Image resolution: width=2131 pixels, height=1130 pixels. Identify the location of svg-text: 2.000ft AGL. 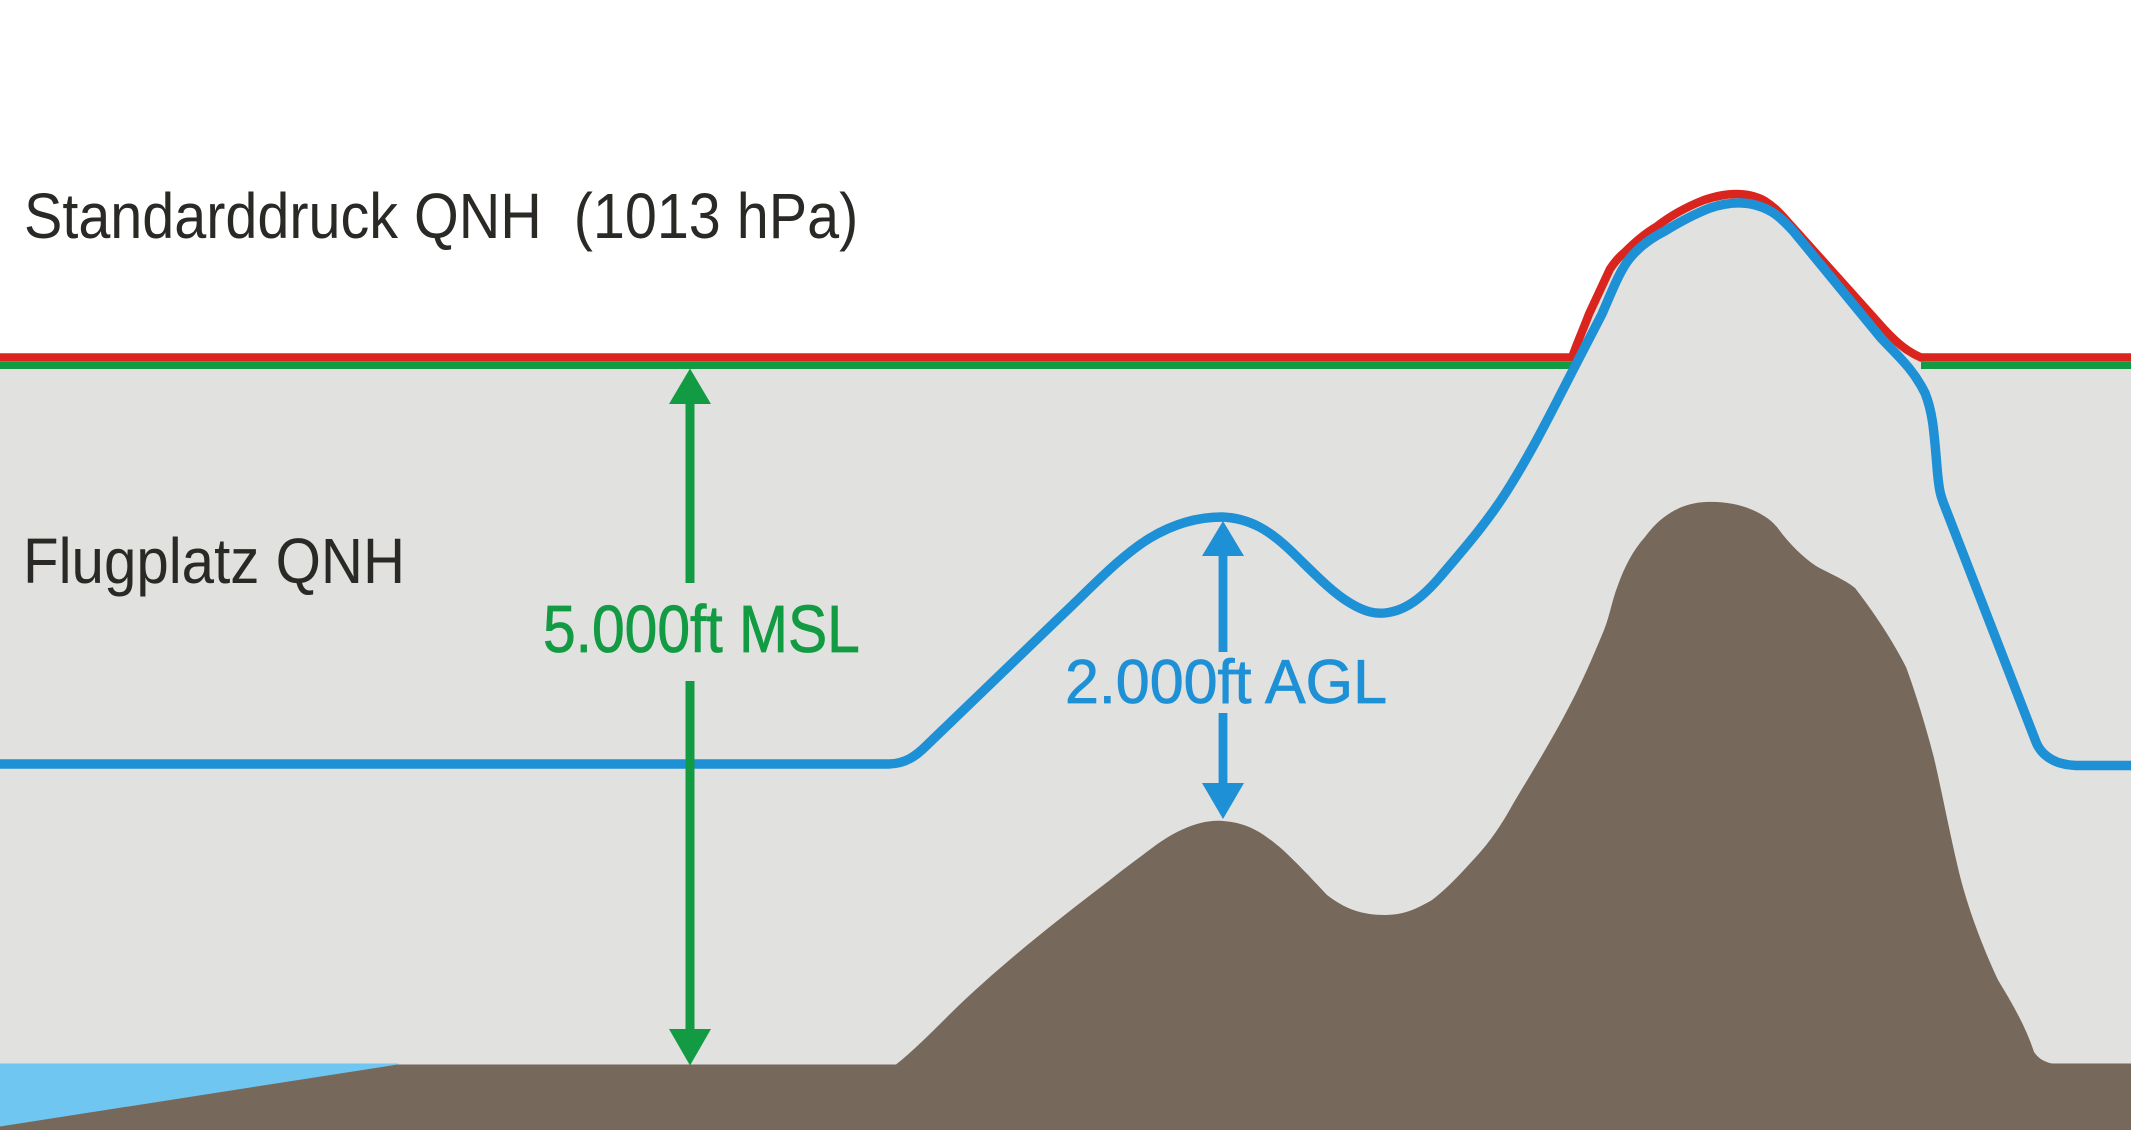
(1226, 683).